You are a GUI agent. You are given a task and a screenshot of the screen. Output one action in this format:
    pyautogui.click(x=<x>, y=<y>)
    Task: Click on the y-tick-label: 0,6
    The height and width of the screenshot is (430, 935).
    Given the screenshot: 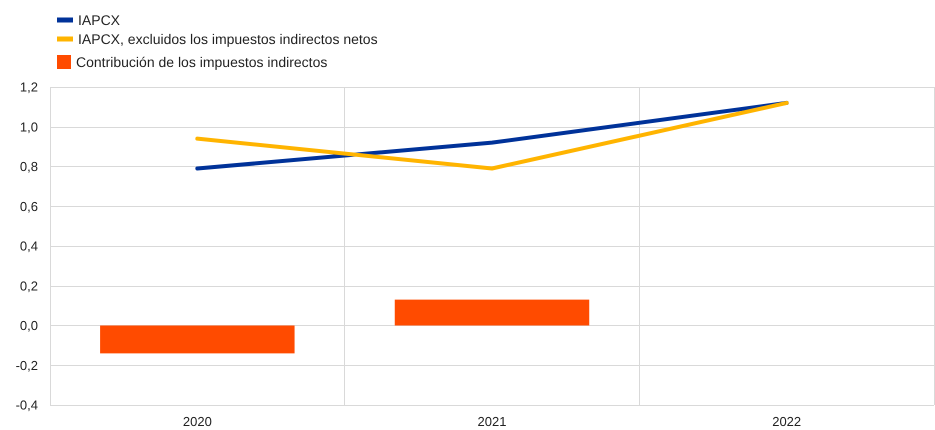 What is the action you would take?
    pyautogui.click(x=29, y=206)
    